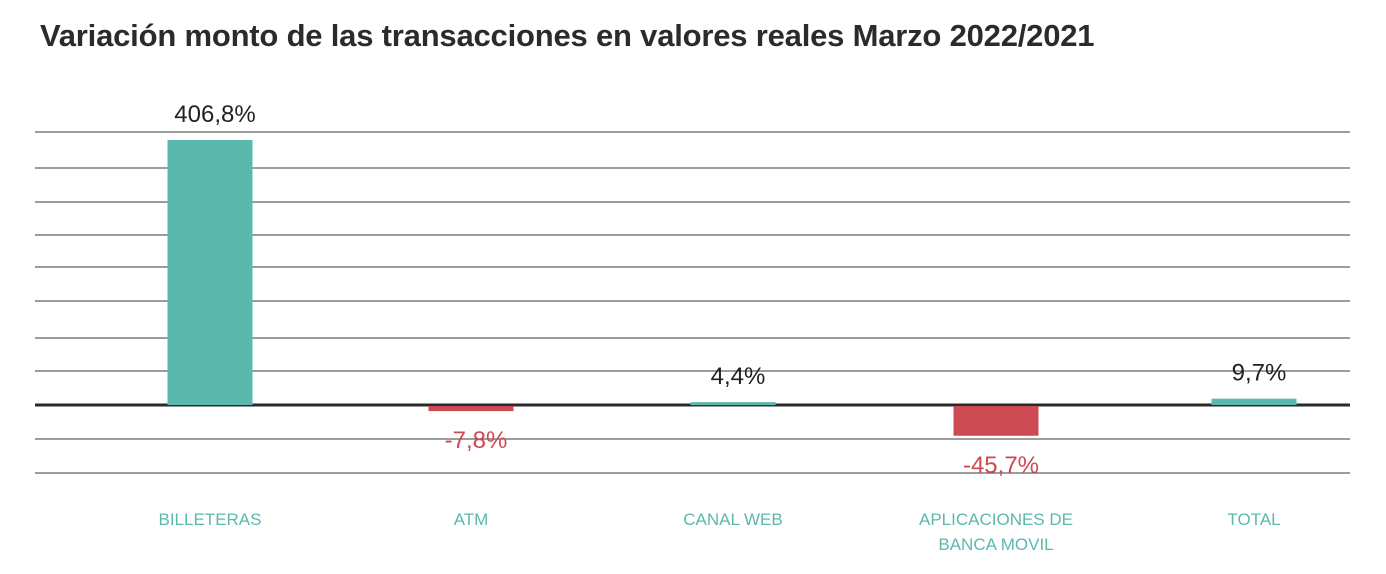  Describe the element at coordinates (995, 544) in the screenshot. I see `category-label-line: BANCA MOVIL` at that location.